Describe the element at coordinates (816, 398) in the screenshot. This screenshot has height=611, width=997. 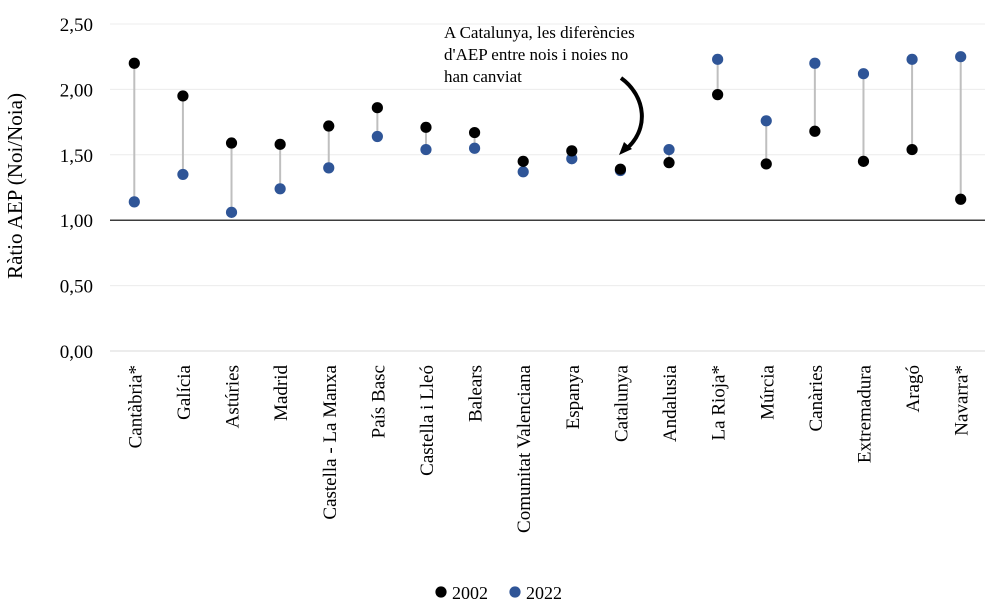
I see `x-tick-label: Canàries` at that location.